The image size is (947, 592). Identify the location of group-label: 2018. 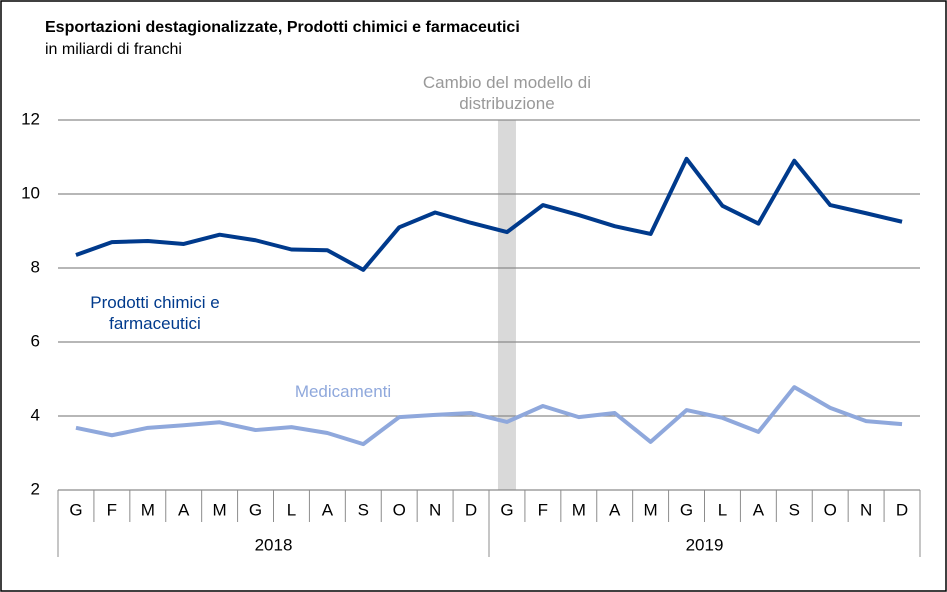
(274, 544).